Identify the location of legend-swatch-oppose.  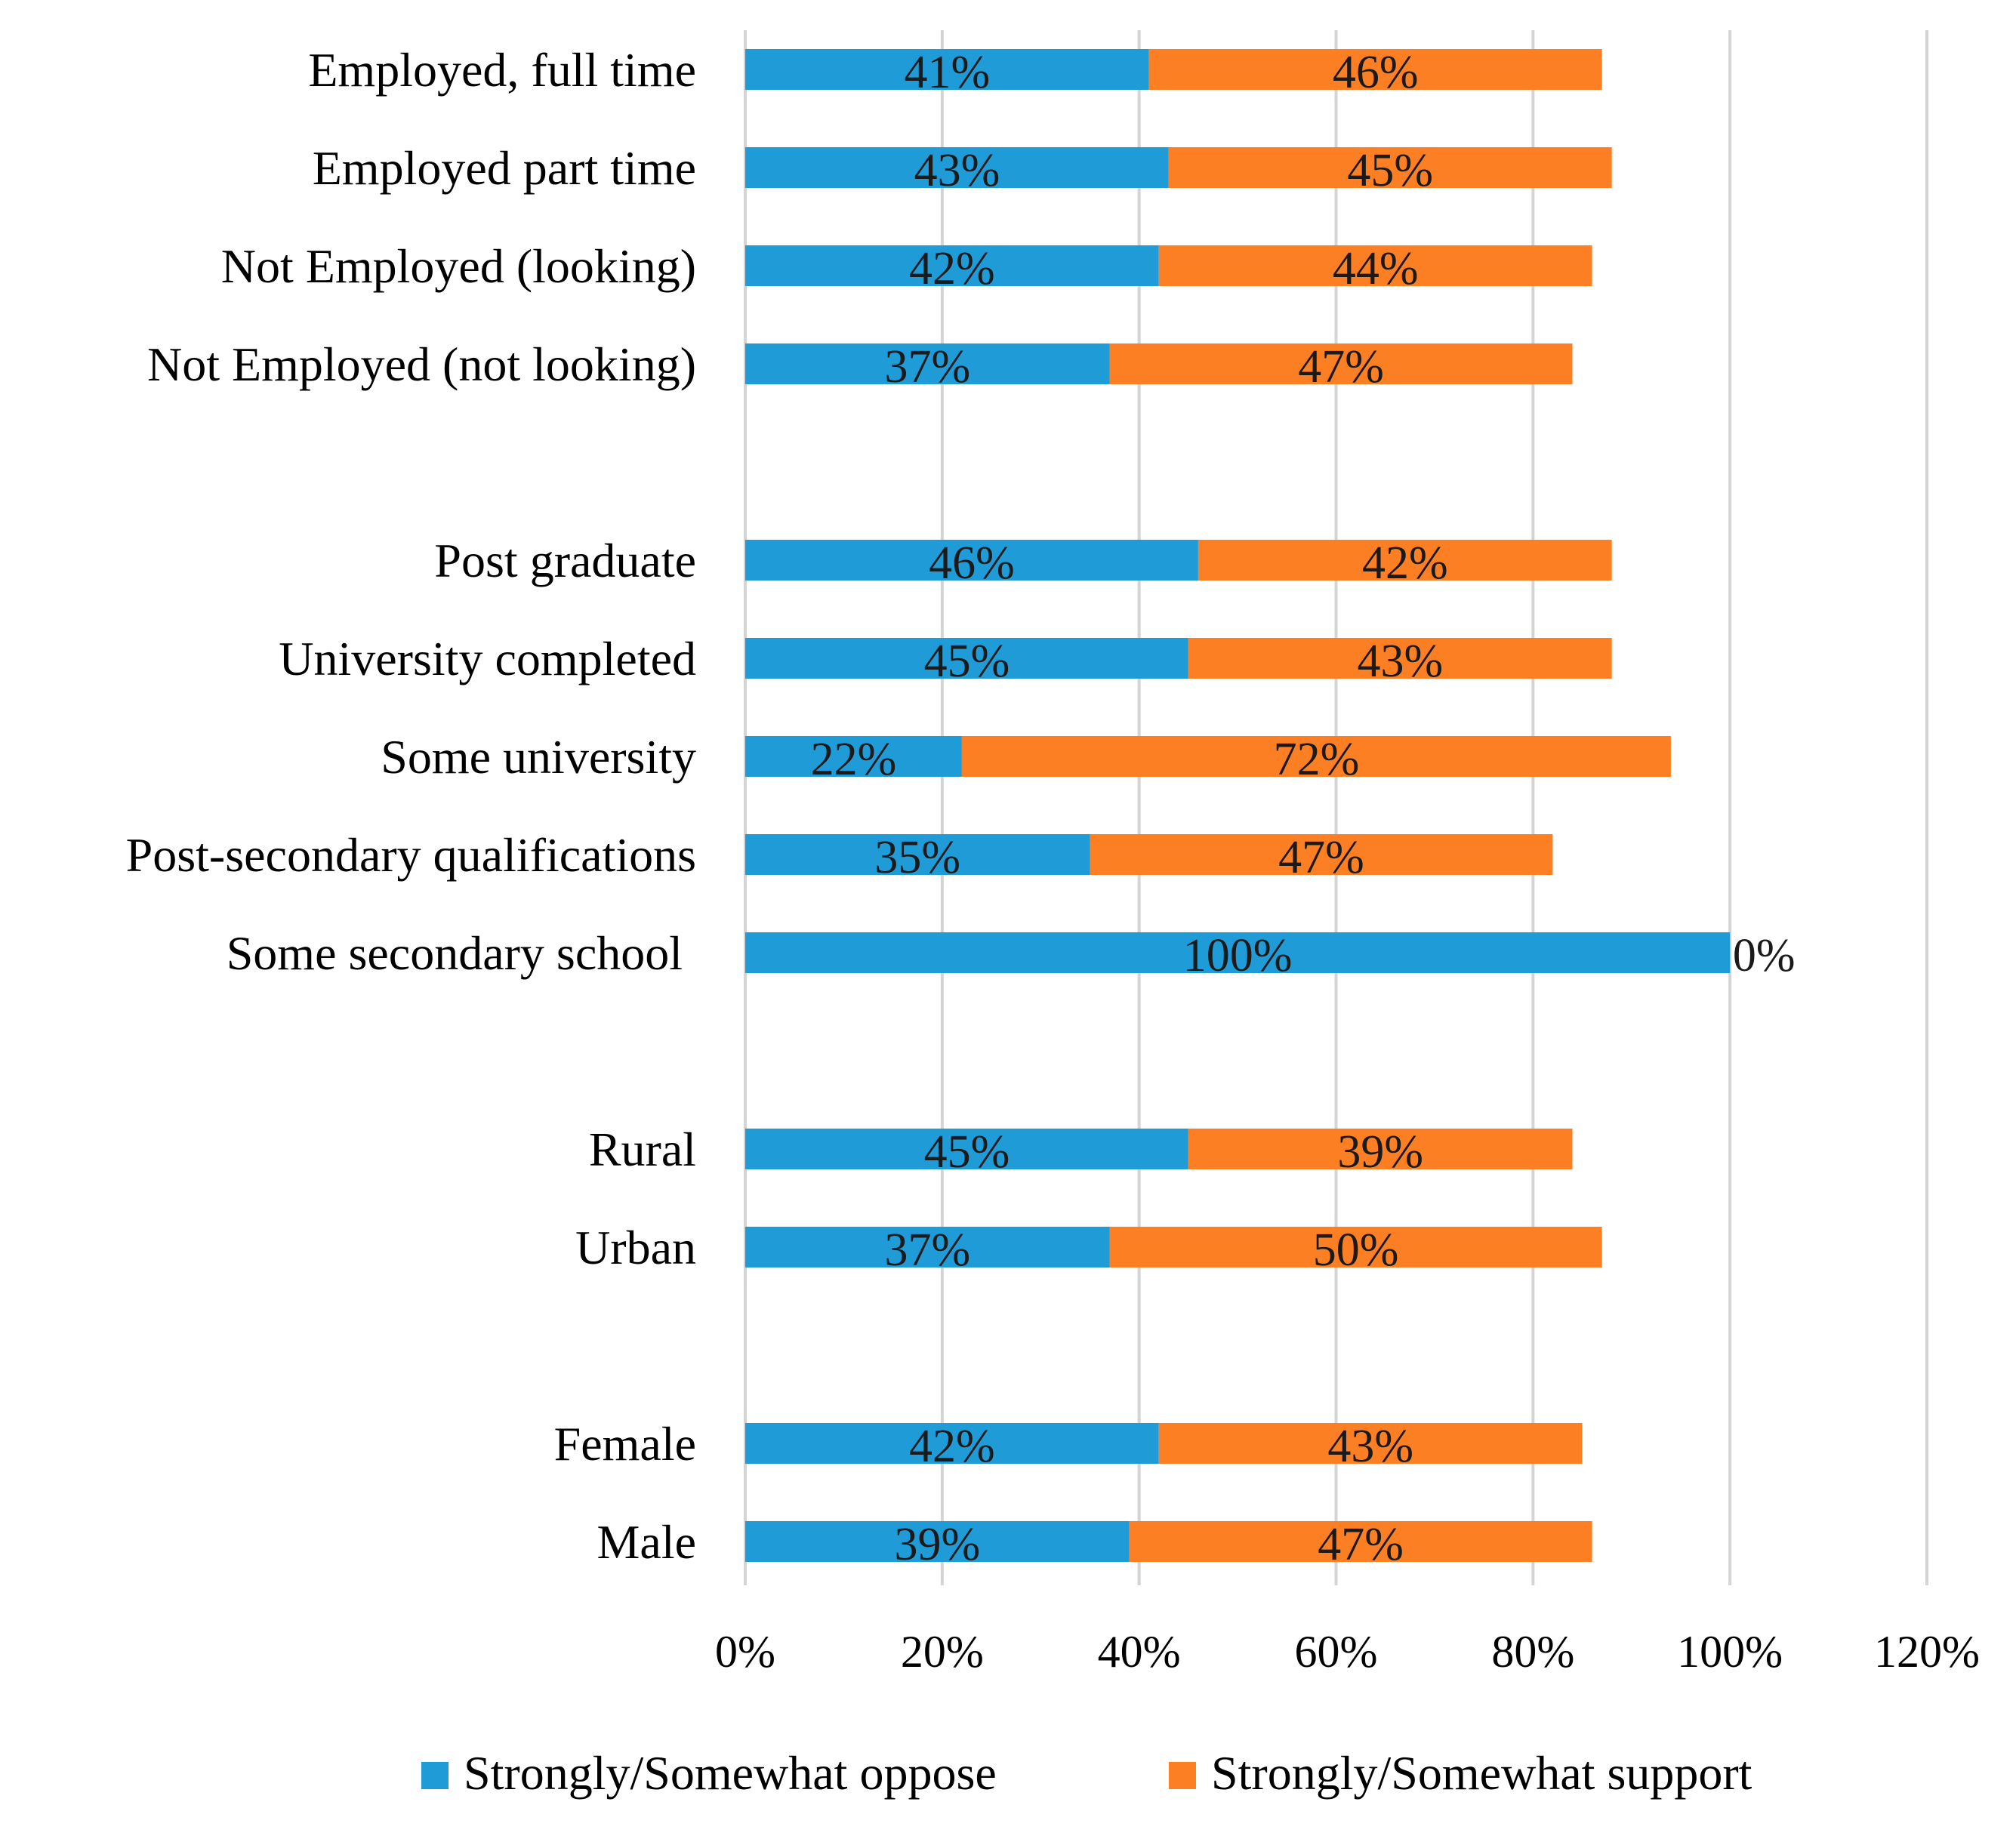
(435, 1775).